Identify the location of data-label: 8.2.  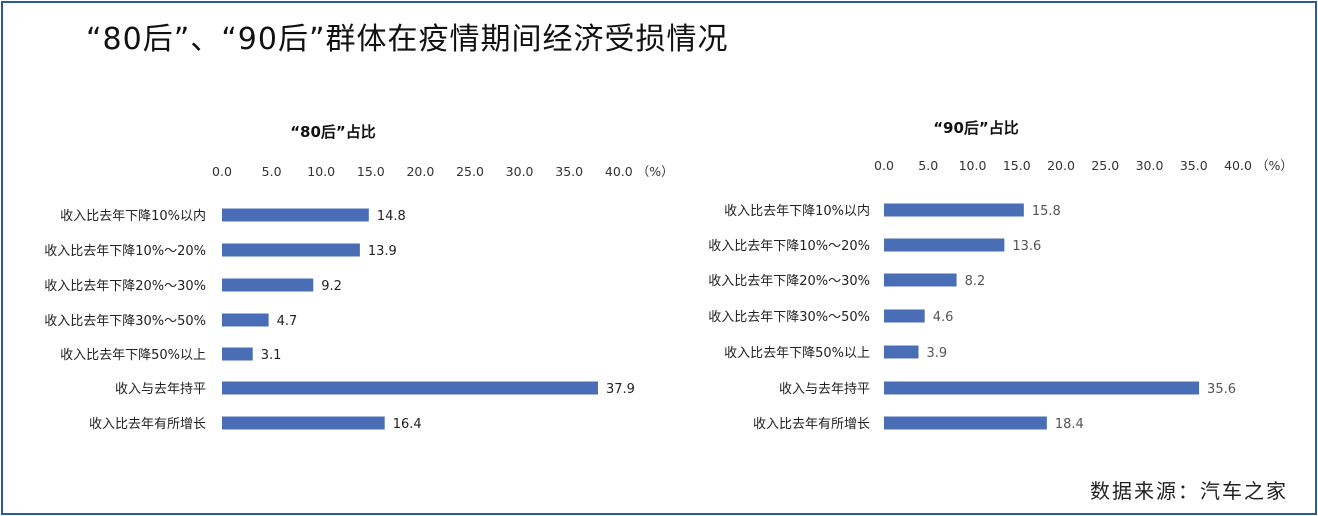
(975, 281).